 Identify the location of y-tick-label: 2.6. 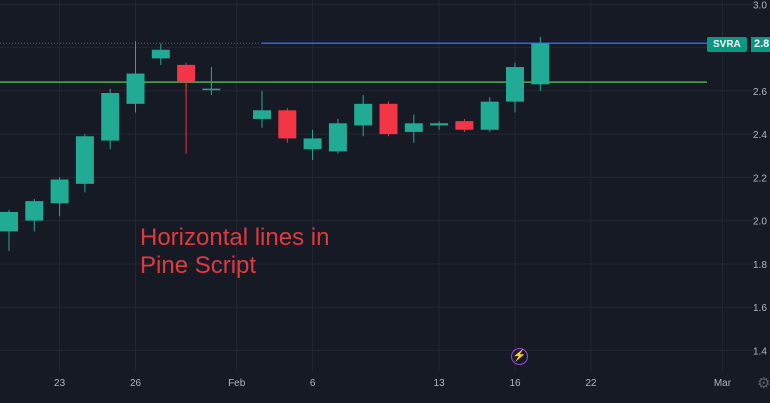
(760, 92).